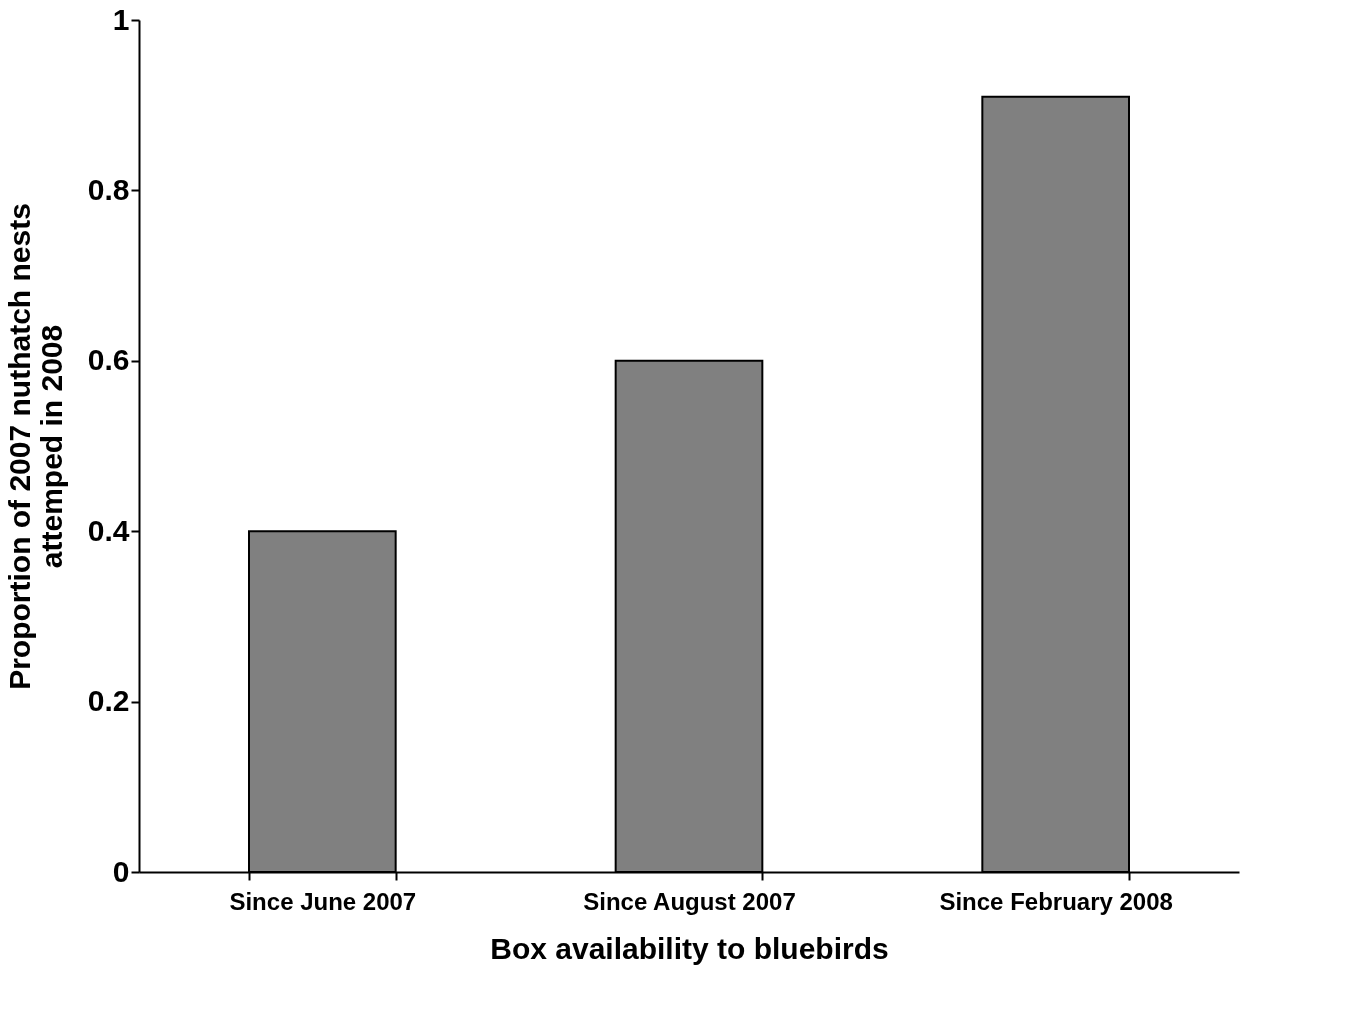 The height and width of the screenshot is (1015, 1349). Describe the element at coordinates (108, 701) in the screenshot. I see `y-tick-label: 0.2` at that location.